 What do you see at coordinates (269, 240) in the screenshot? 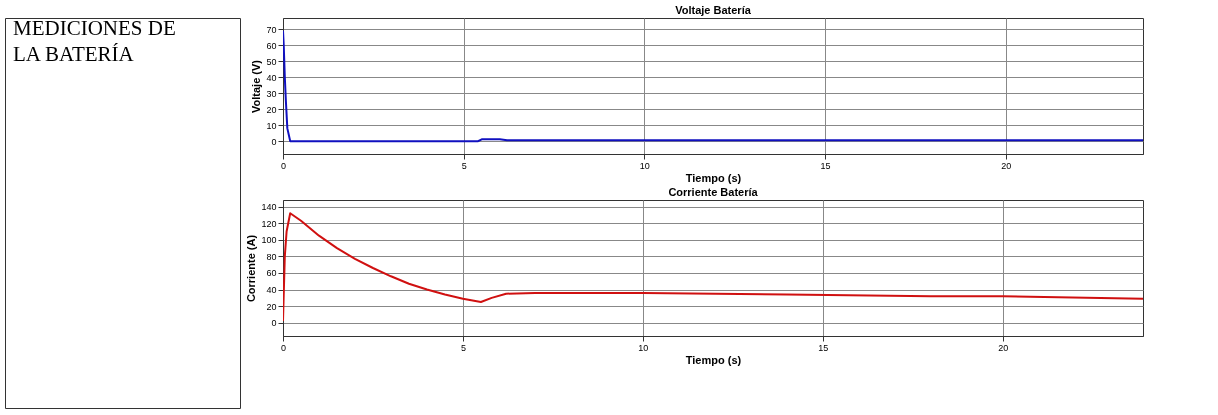
I see `y-tick-label: 100` at bounding box center [269, 240].